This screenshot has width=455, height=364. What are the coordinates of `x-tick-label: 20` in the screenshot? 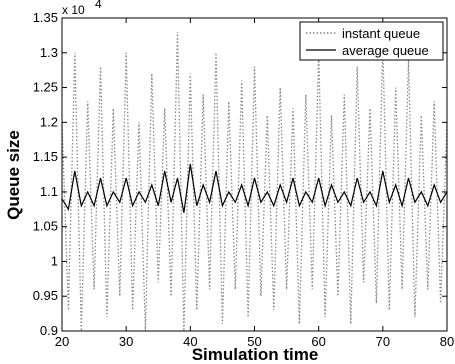 It's located at (62, 341).